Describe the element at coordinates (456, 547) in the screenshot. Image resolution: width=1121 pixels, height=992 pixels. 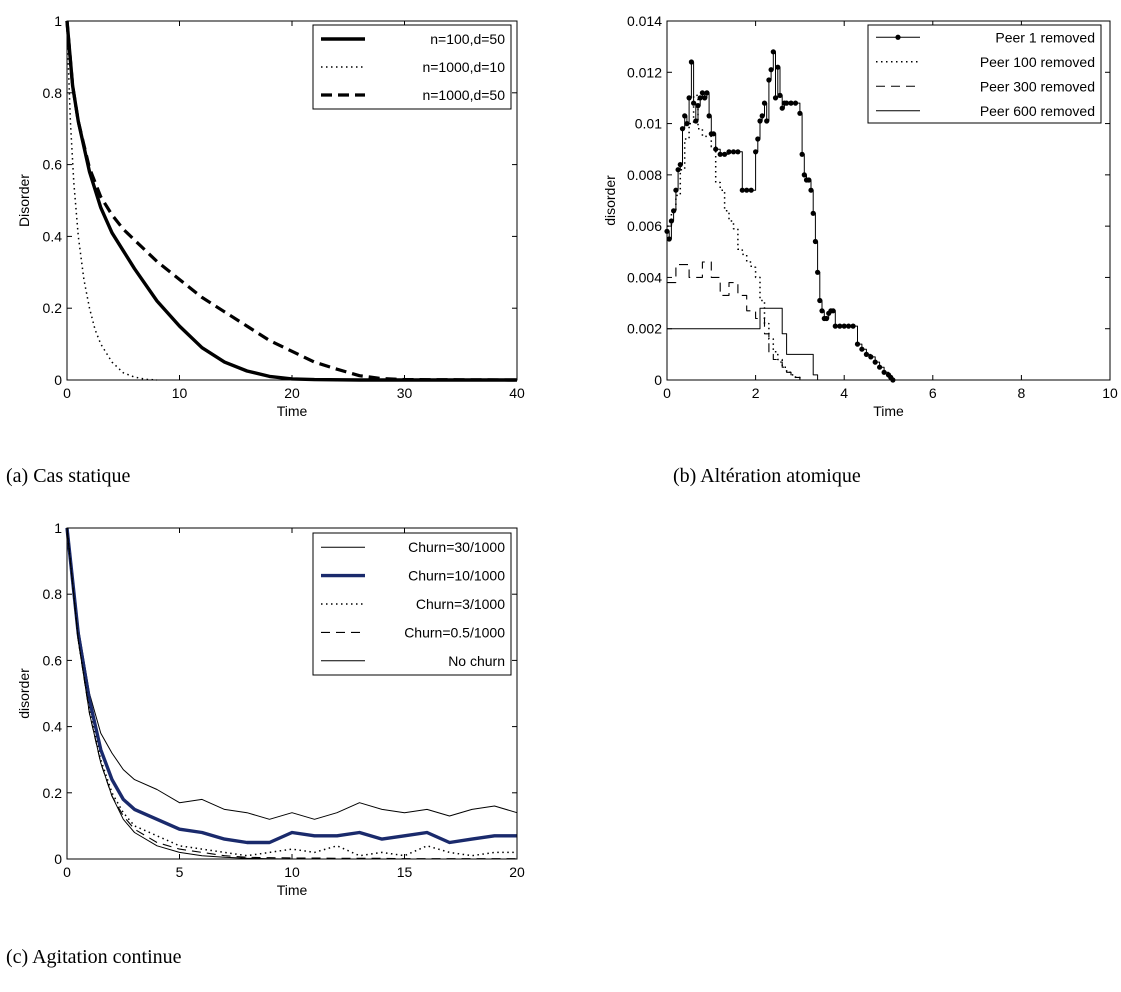
I see `legend-entry-0: Churn=30/1000` at that location.